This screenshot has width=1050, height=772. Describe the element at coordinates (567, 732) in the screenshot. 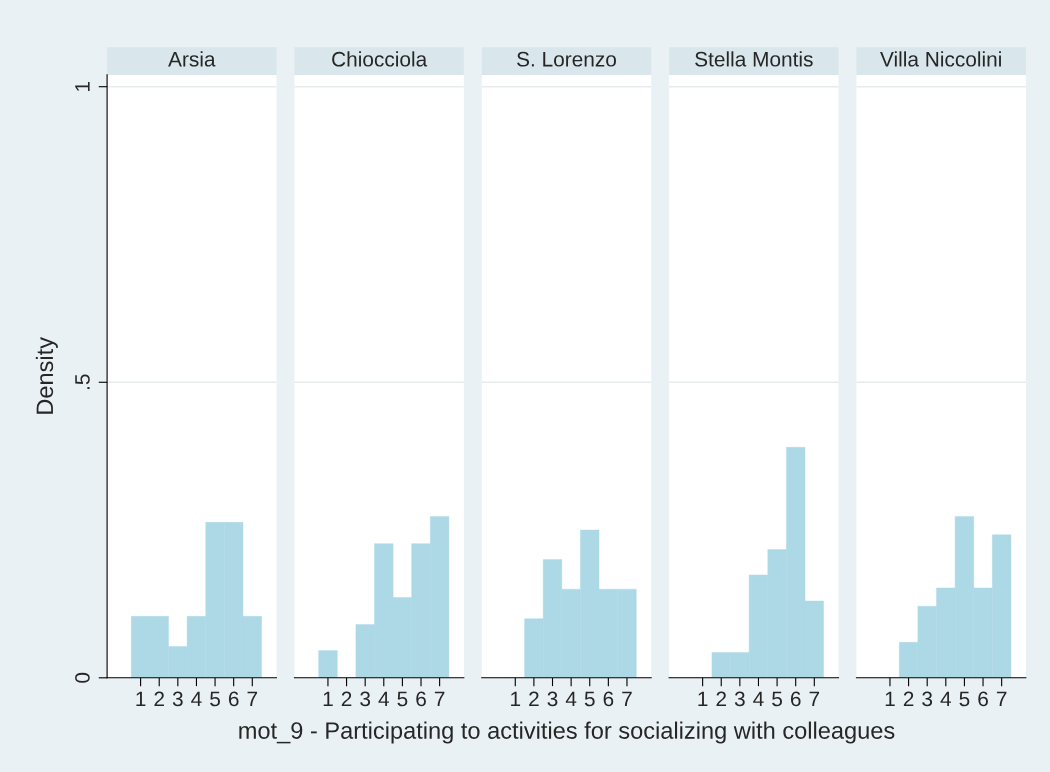

I see `x-axis-title: mot_9 - Participating to activities for socializing with colleagues` at that location.